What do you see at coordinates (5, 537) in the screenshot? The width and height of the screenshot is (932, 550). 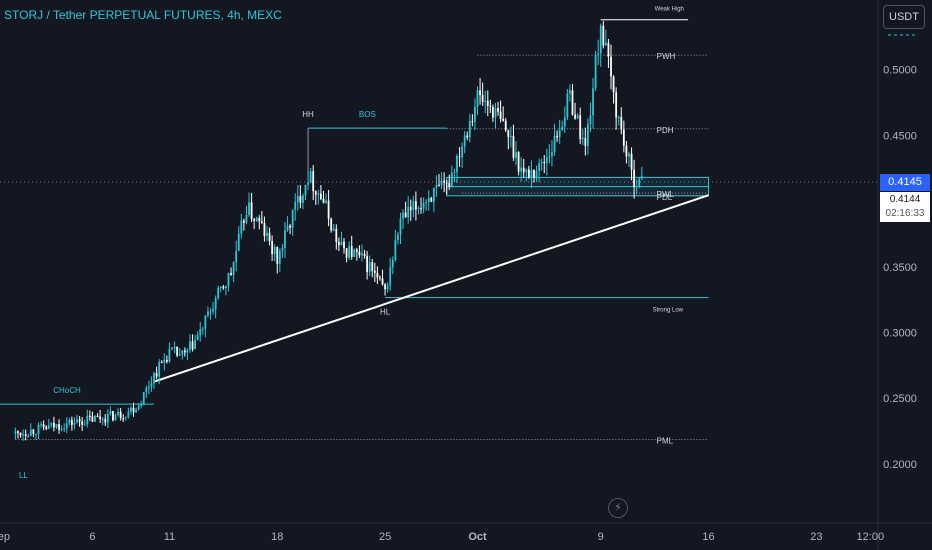 I see `x-tick-label: ep` at bounding box center [5, 537].